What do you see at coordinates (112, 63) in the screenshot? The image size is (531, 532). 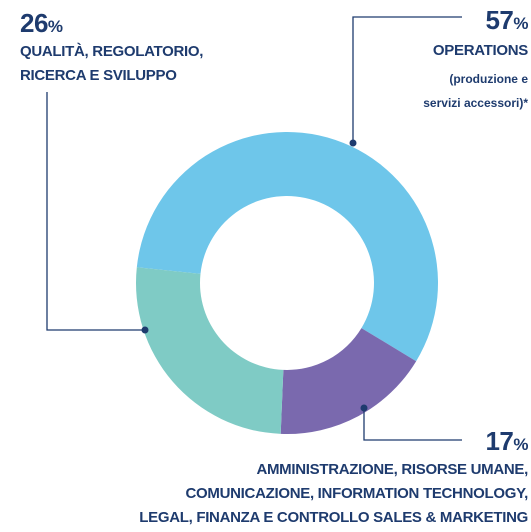 I see `category-label: QUALITÀ, REGOLATORIO, RICERCA E SVILUPPO` at bounding box center [112, 63].